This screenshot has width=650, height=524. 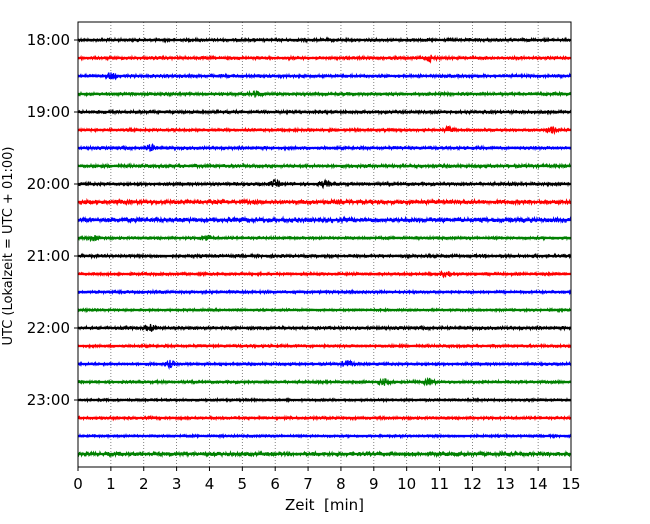 What do you see at coordinates (505, 484) in the screenshot?
I see `x-tick-label: 13` at bounding box center [505, 484].